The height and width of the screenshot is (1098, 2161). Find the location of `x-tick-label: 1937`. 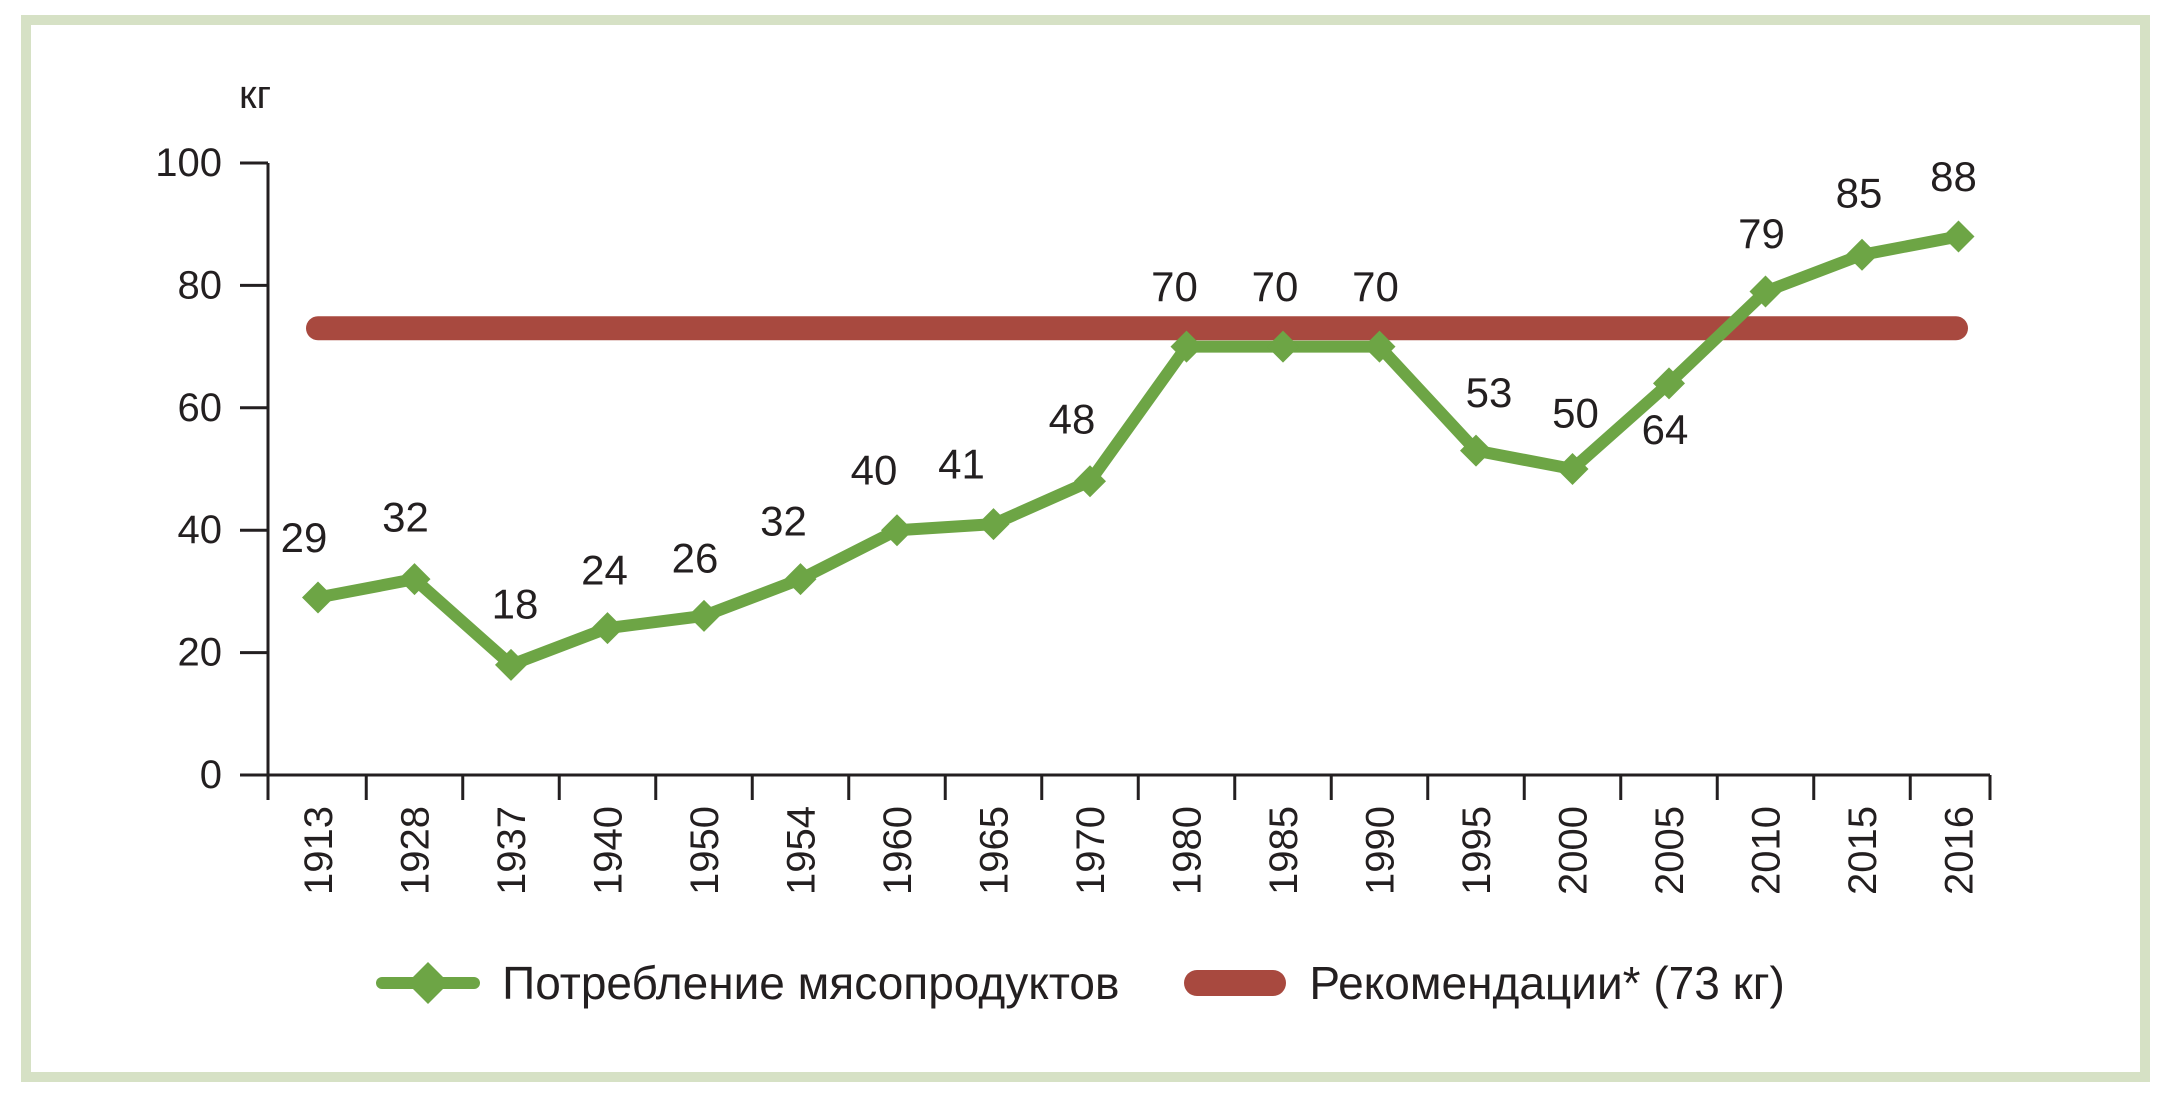

x-tick-label: 1937 is located at coordinates (512, 850).